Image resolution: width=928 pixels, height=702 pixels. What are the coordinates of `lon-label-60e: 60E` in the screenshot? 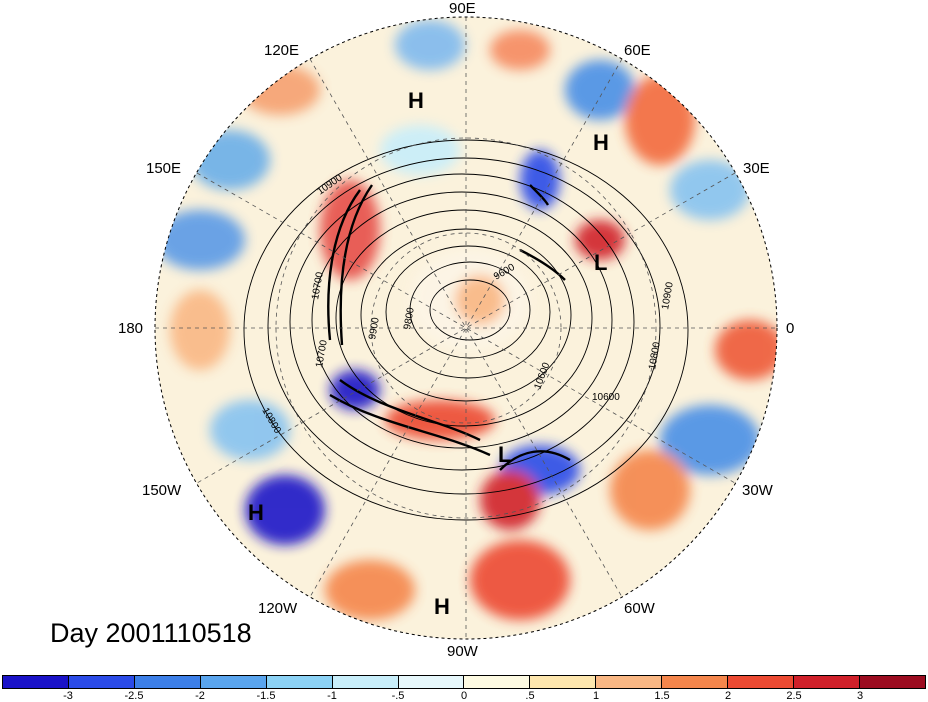 It's located at (637, 50).